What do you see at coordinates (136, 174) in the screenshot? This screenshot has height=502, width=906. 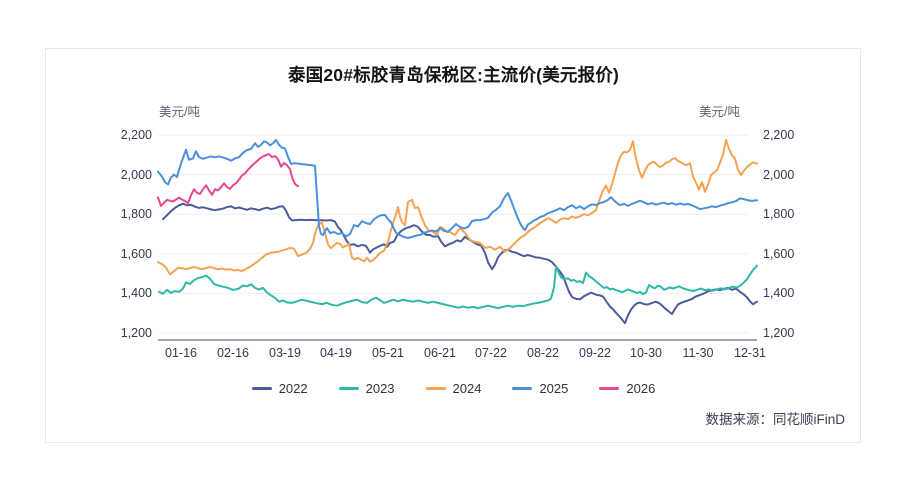 I see `y-axis-label-left: 2,000` at bounding box center [136, 174].